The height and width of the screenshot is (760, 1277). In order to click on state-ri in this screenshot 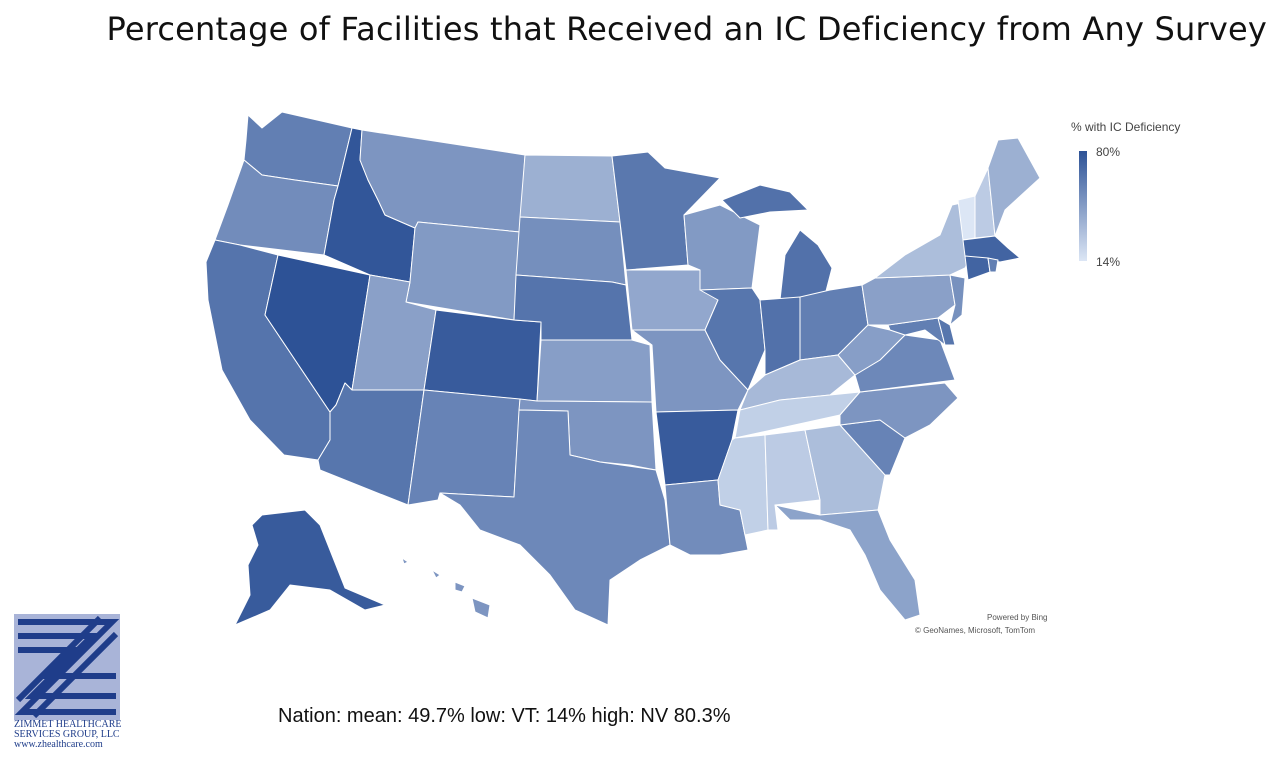, I will do `click(993, 265)`.